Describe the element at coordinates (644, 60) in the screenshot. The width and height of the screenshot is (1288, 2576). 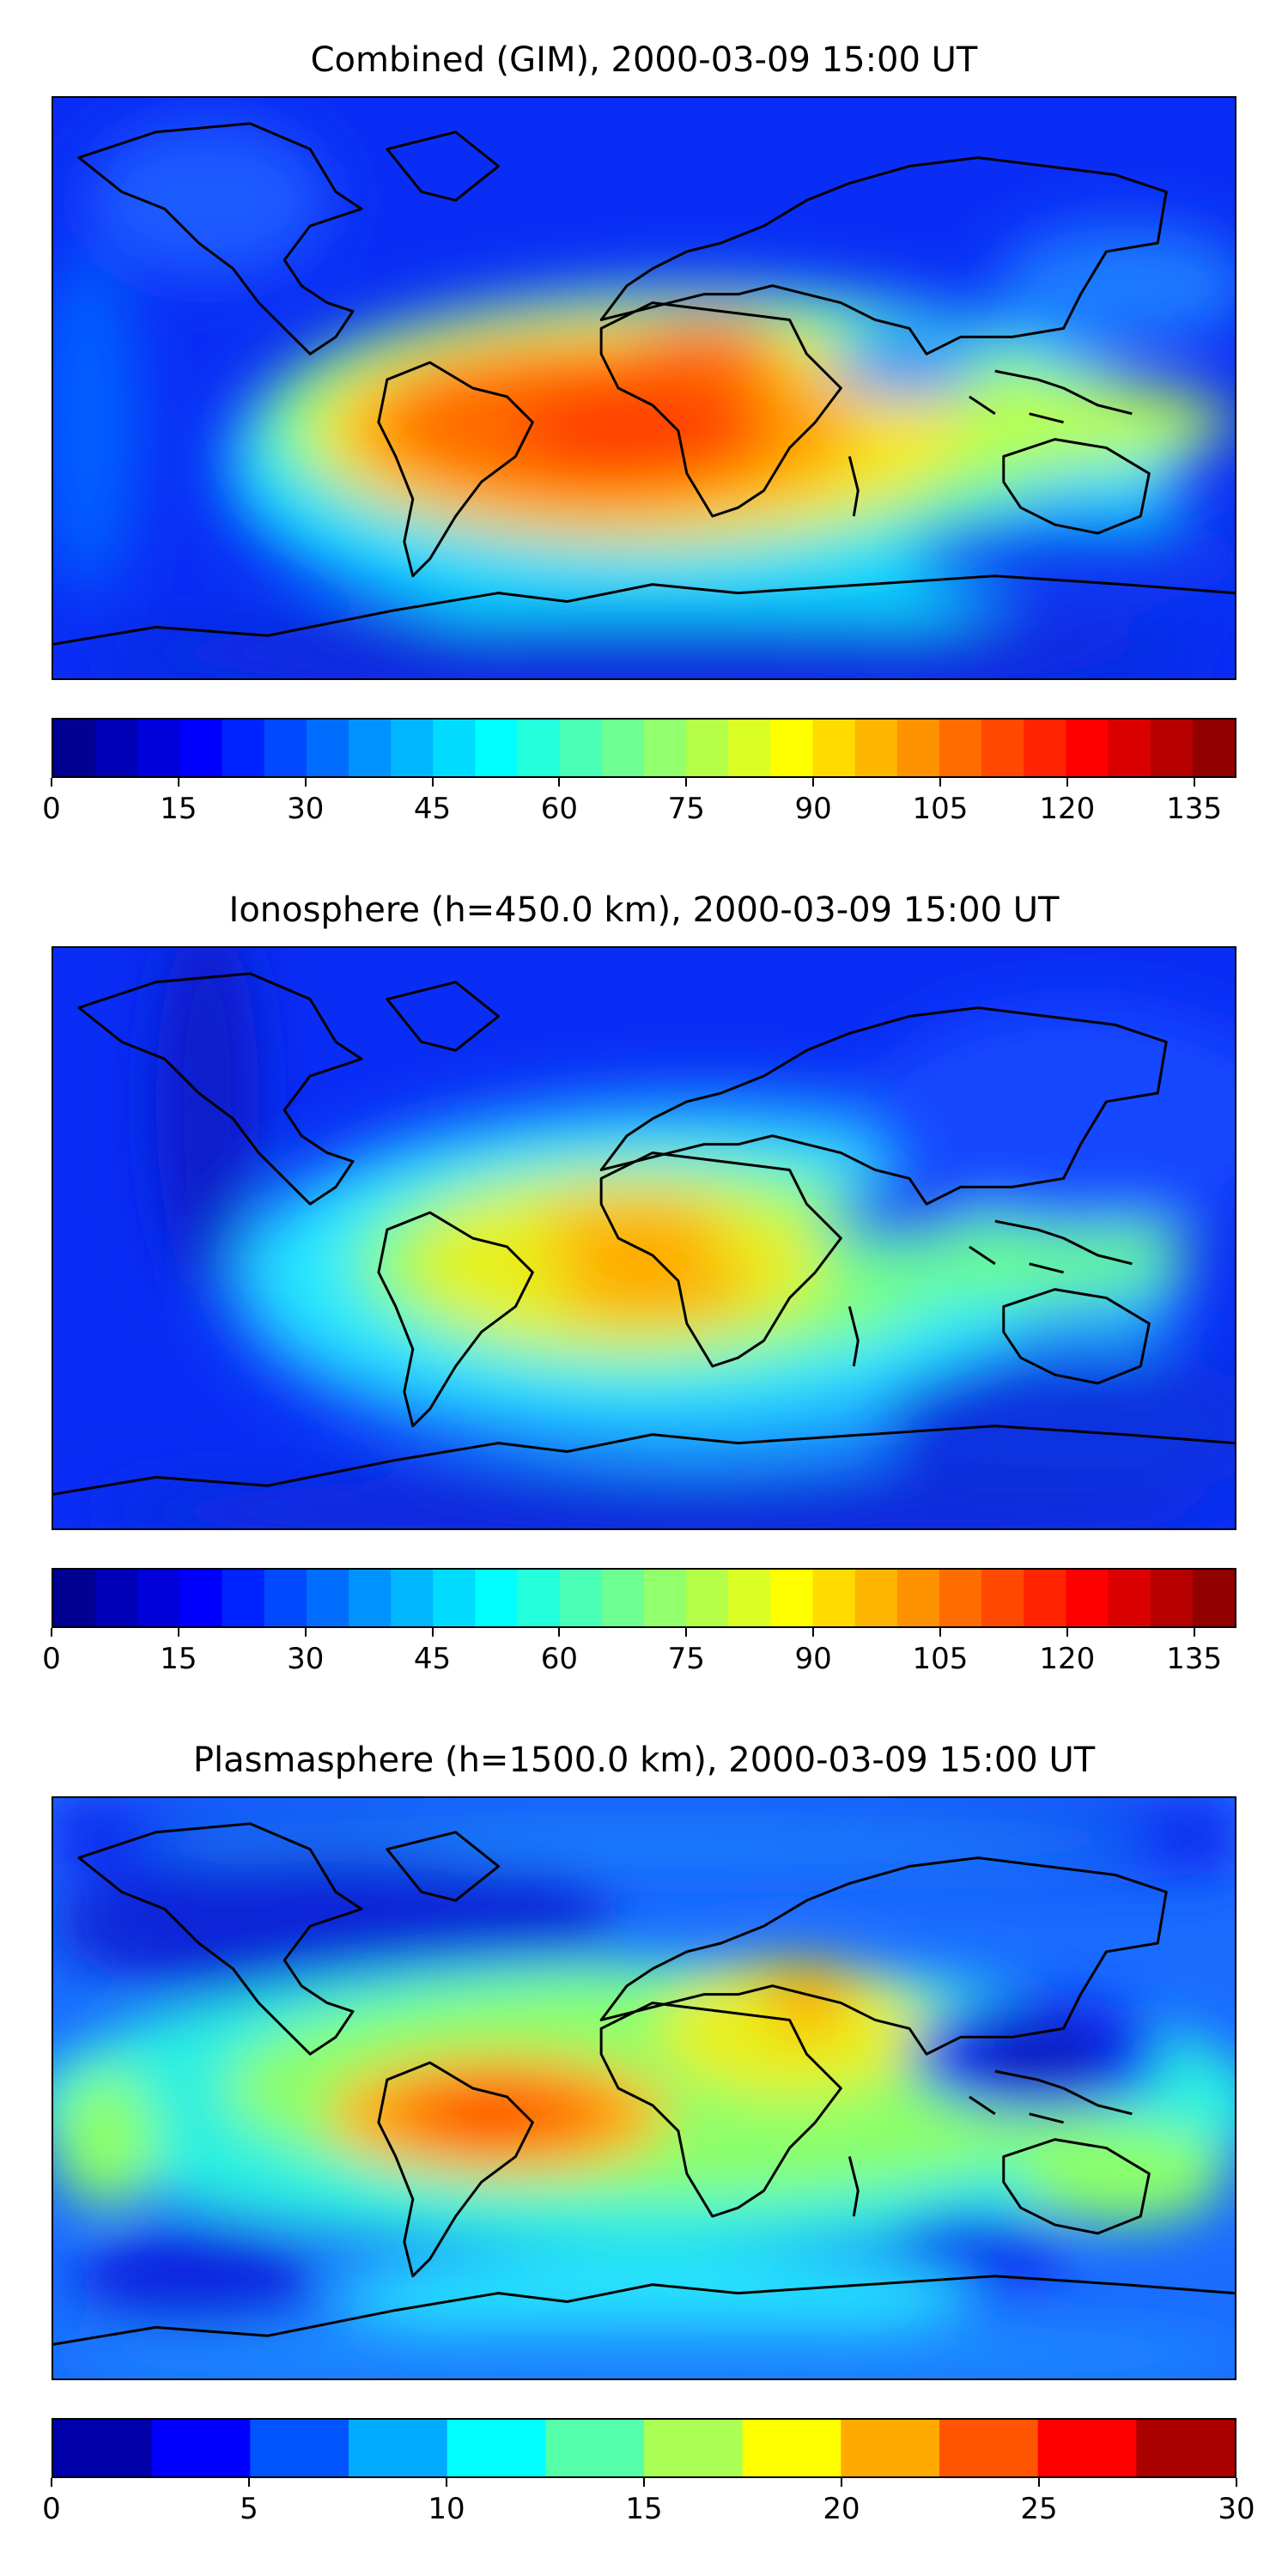
I see `panel-title: Combined (GIM), 2000-03-09 15:00 UT` at that location.